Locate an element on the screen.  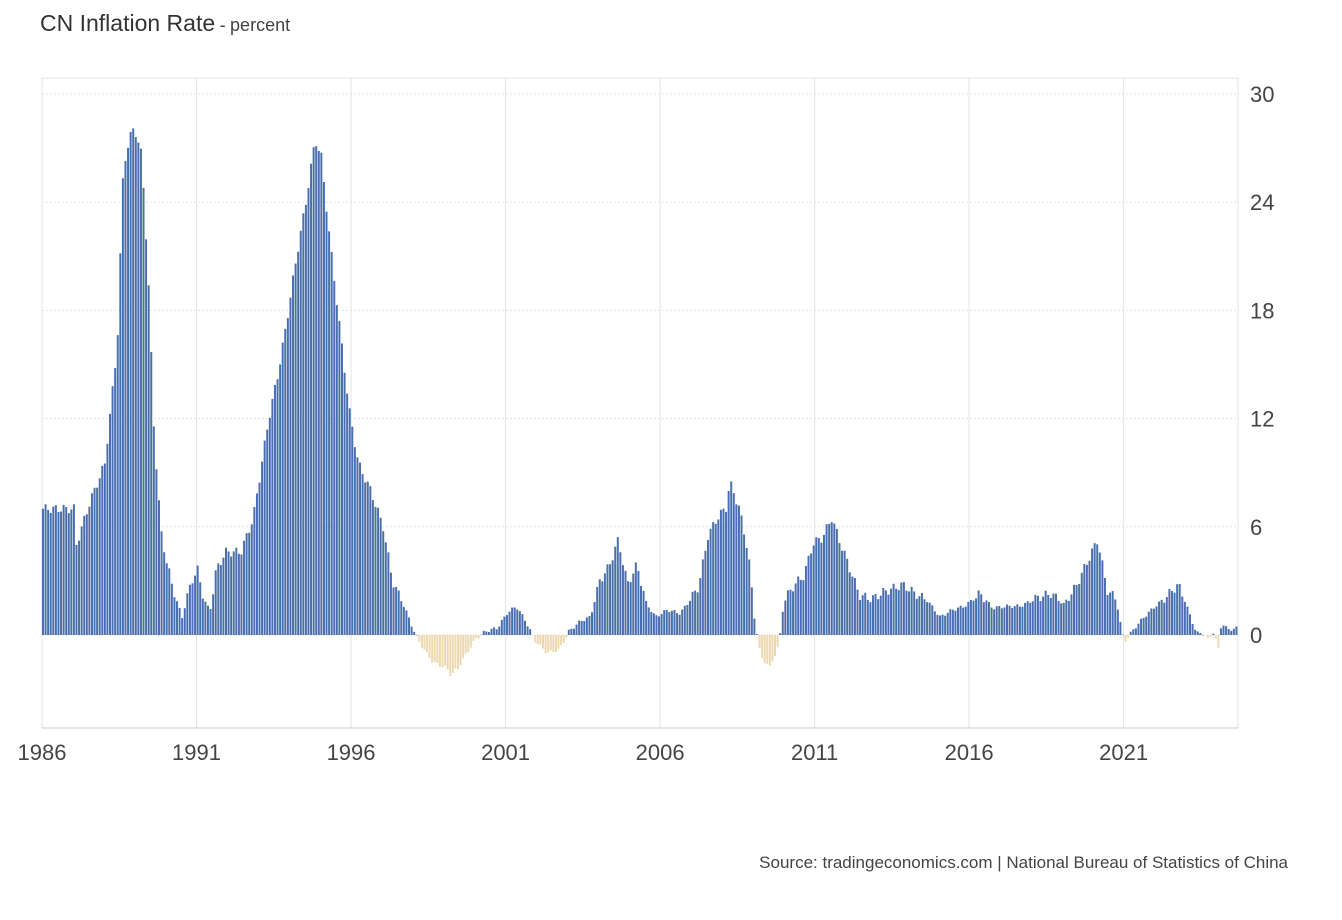
x-axis-ticks: 1986 1991 1996 2001 2006 2011 2016 2021 is located at coordinates (583, 752).